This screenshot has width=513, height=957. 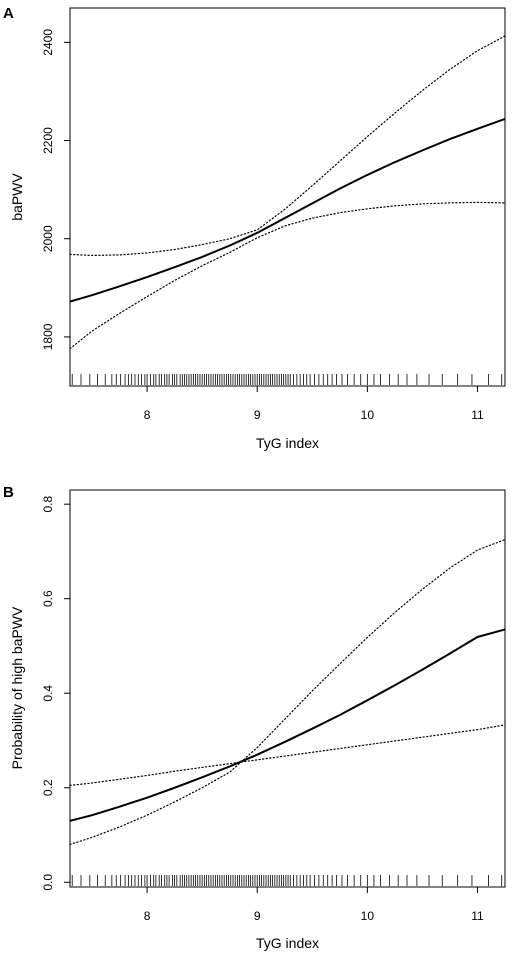 I want to click on panel-b-x-tick-label: 9, so click(x=257, y=916).